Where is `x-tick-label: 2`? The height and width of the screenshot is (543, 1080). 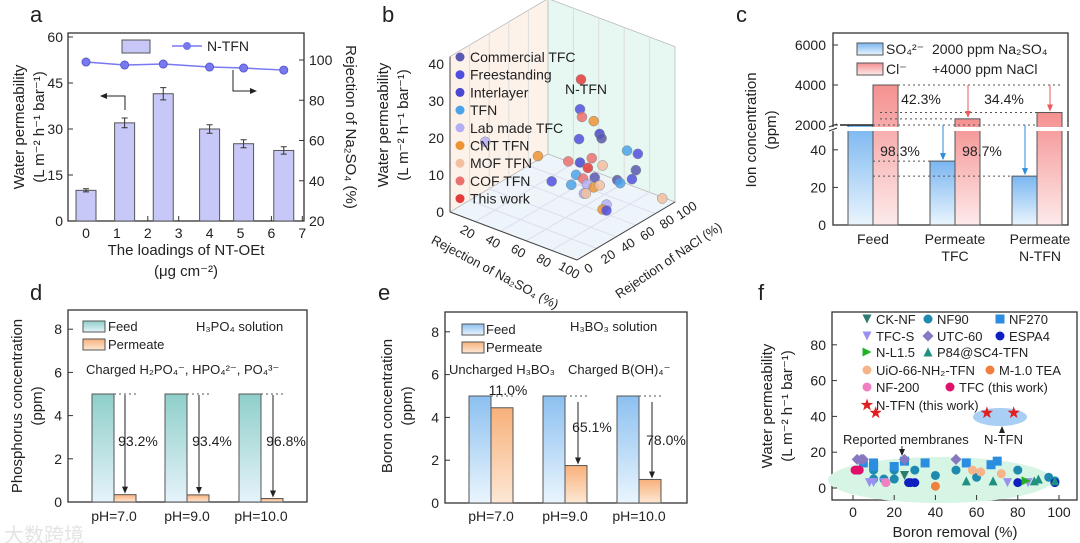
x-tick-label: 2 is located at coordinates (148, 233).